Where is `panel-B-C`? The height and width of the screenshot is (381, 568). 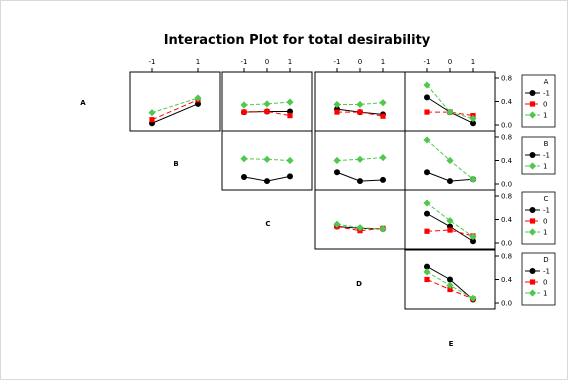
panel-B-C is located at coordinates (267, 160).